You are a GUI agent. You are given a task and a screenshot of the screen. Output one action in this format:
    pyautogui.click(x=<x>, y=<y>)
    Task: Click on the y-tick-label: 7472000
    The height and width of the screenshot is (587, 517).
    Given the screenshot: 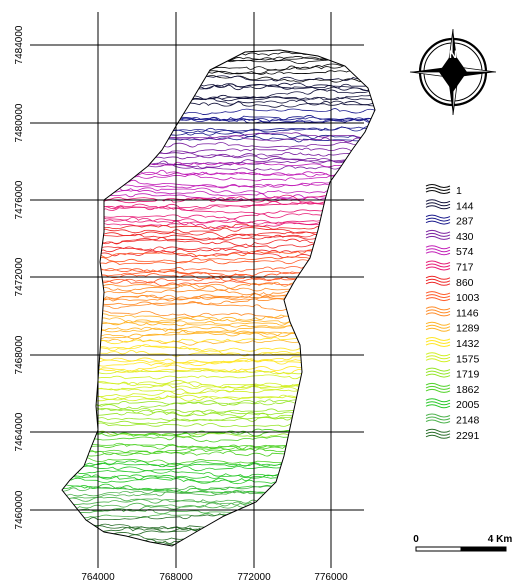 What is the action you would take?
    pyautogui.click(x=19, y=276)
    